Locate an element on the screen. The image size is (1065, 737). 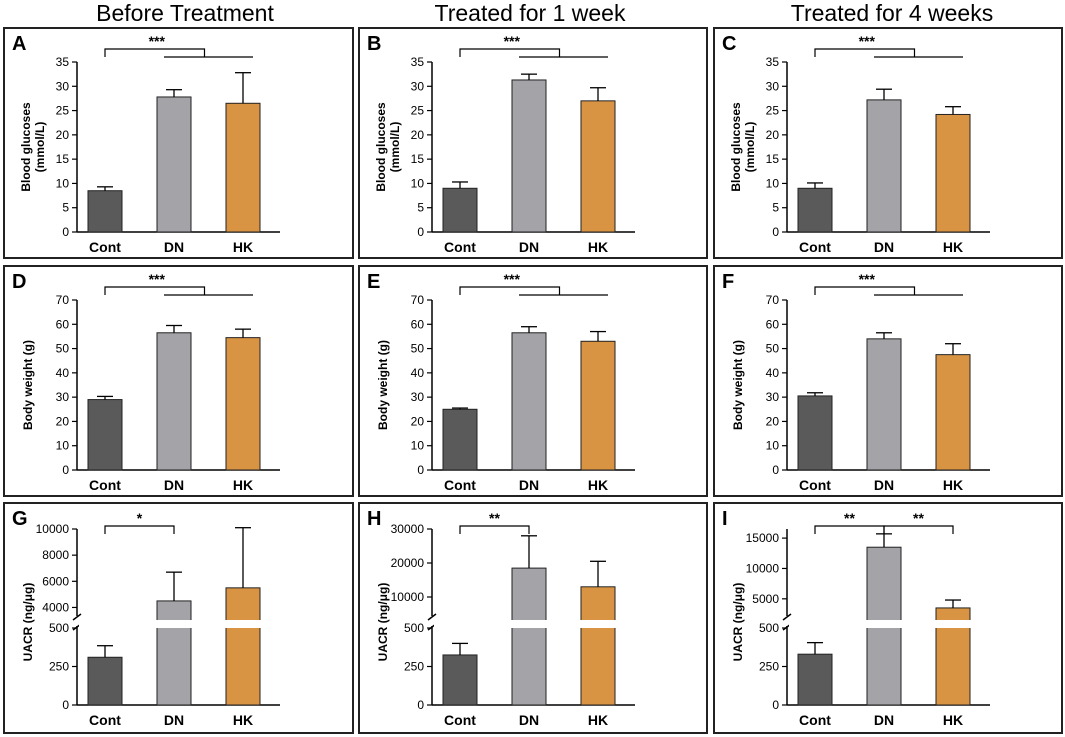
panel-letter-a: A is located at coordinates (19, 44).